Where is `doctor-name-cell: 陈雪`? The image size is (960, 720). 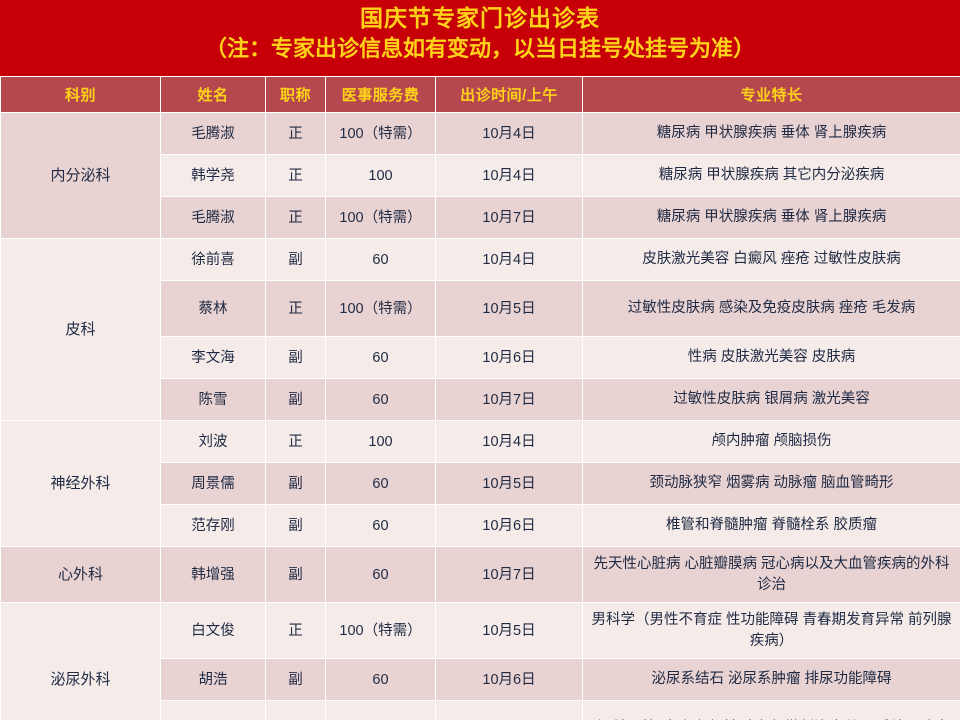
doctor-name-cell: 陈雪 is located at coordinates (213, 399).